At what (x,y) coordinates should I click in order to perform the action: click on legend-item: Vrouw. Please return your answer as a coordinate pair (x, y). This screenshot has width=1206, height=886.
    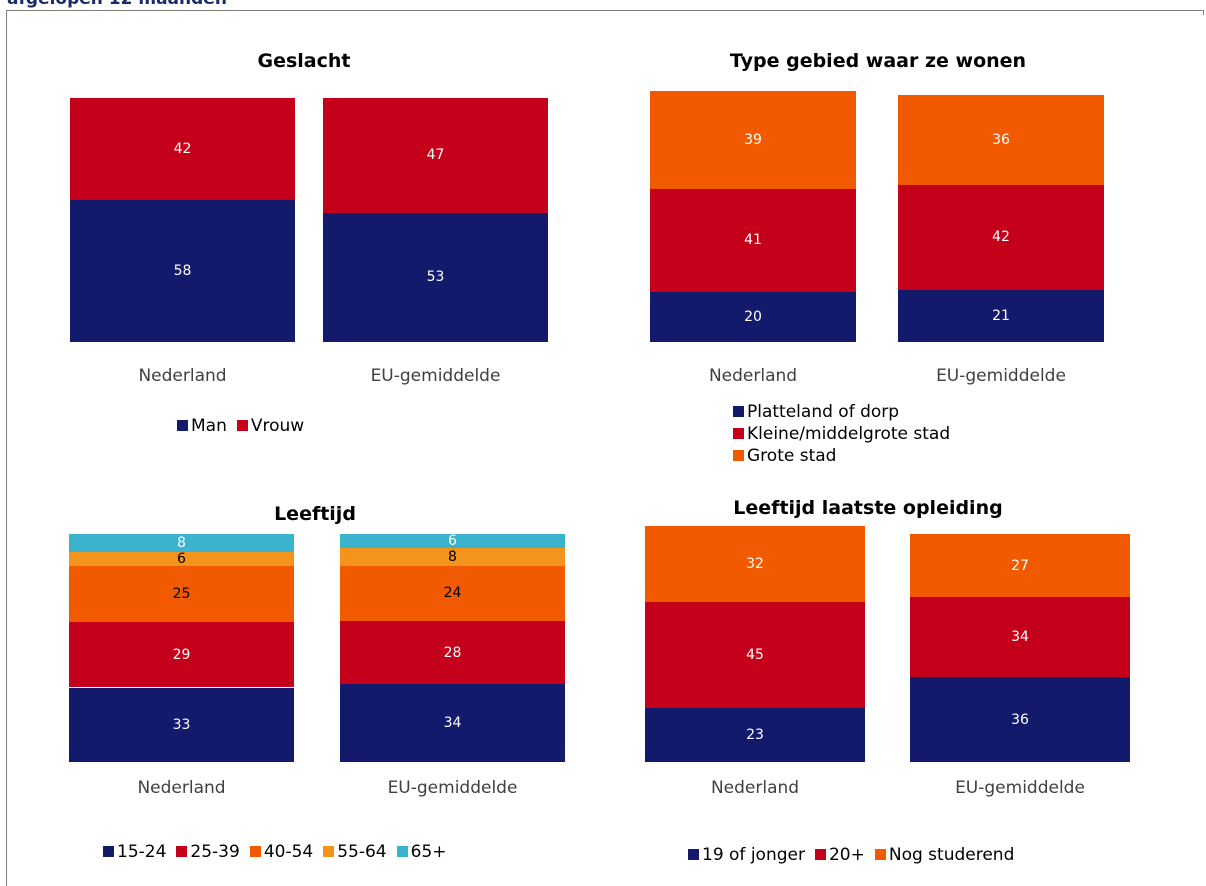
    Looking at the image, I should click on (270, 426).